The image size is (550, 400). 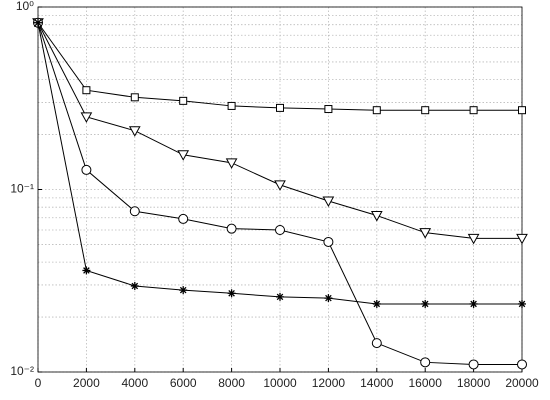 What do you see at coordinates (22, 371) in the screenshot?
I see `y-tick-label: 10⁻²` at bounding box center [22, 371].